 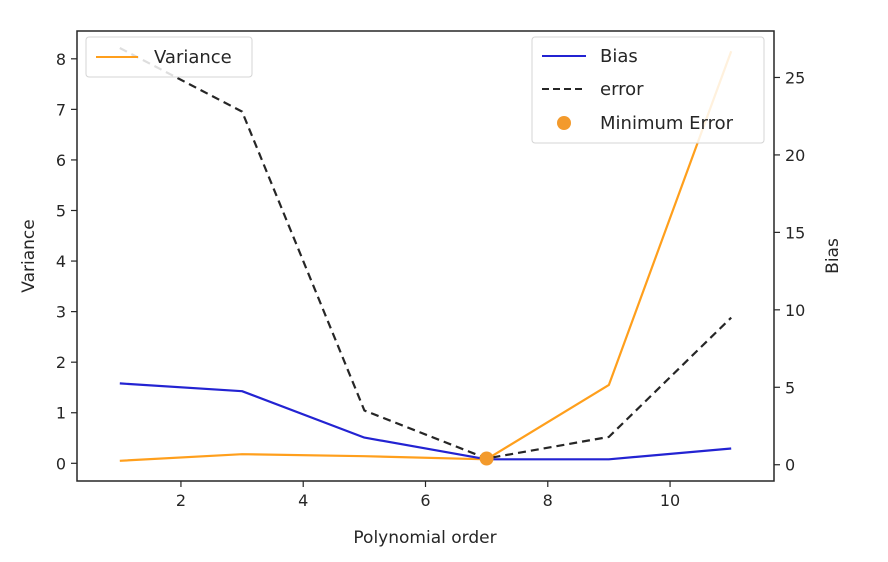 What do you see at coordinates (193, 57) in the screenshot?
I see `legend-variance-label: Variance` at bounding box center [193, 57].